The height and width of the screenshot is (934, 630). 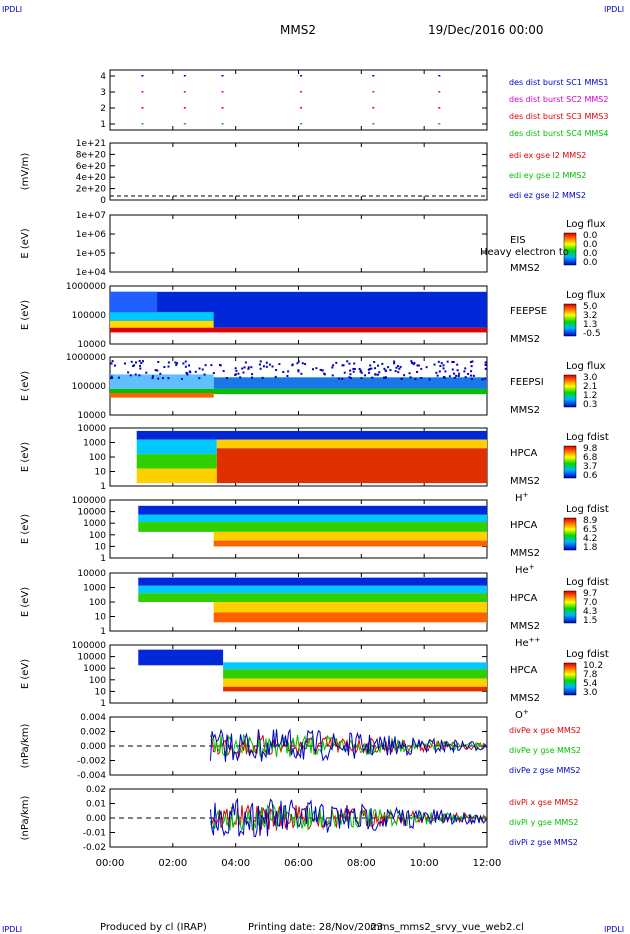 What do you see at coordinates (25, 746) in the screenshot?
I see `ylabel-divpe: (nPa/km)` at bounding box center [25, 746].